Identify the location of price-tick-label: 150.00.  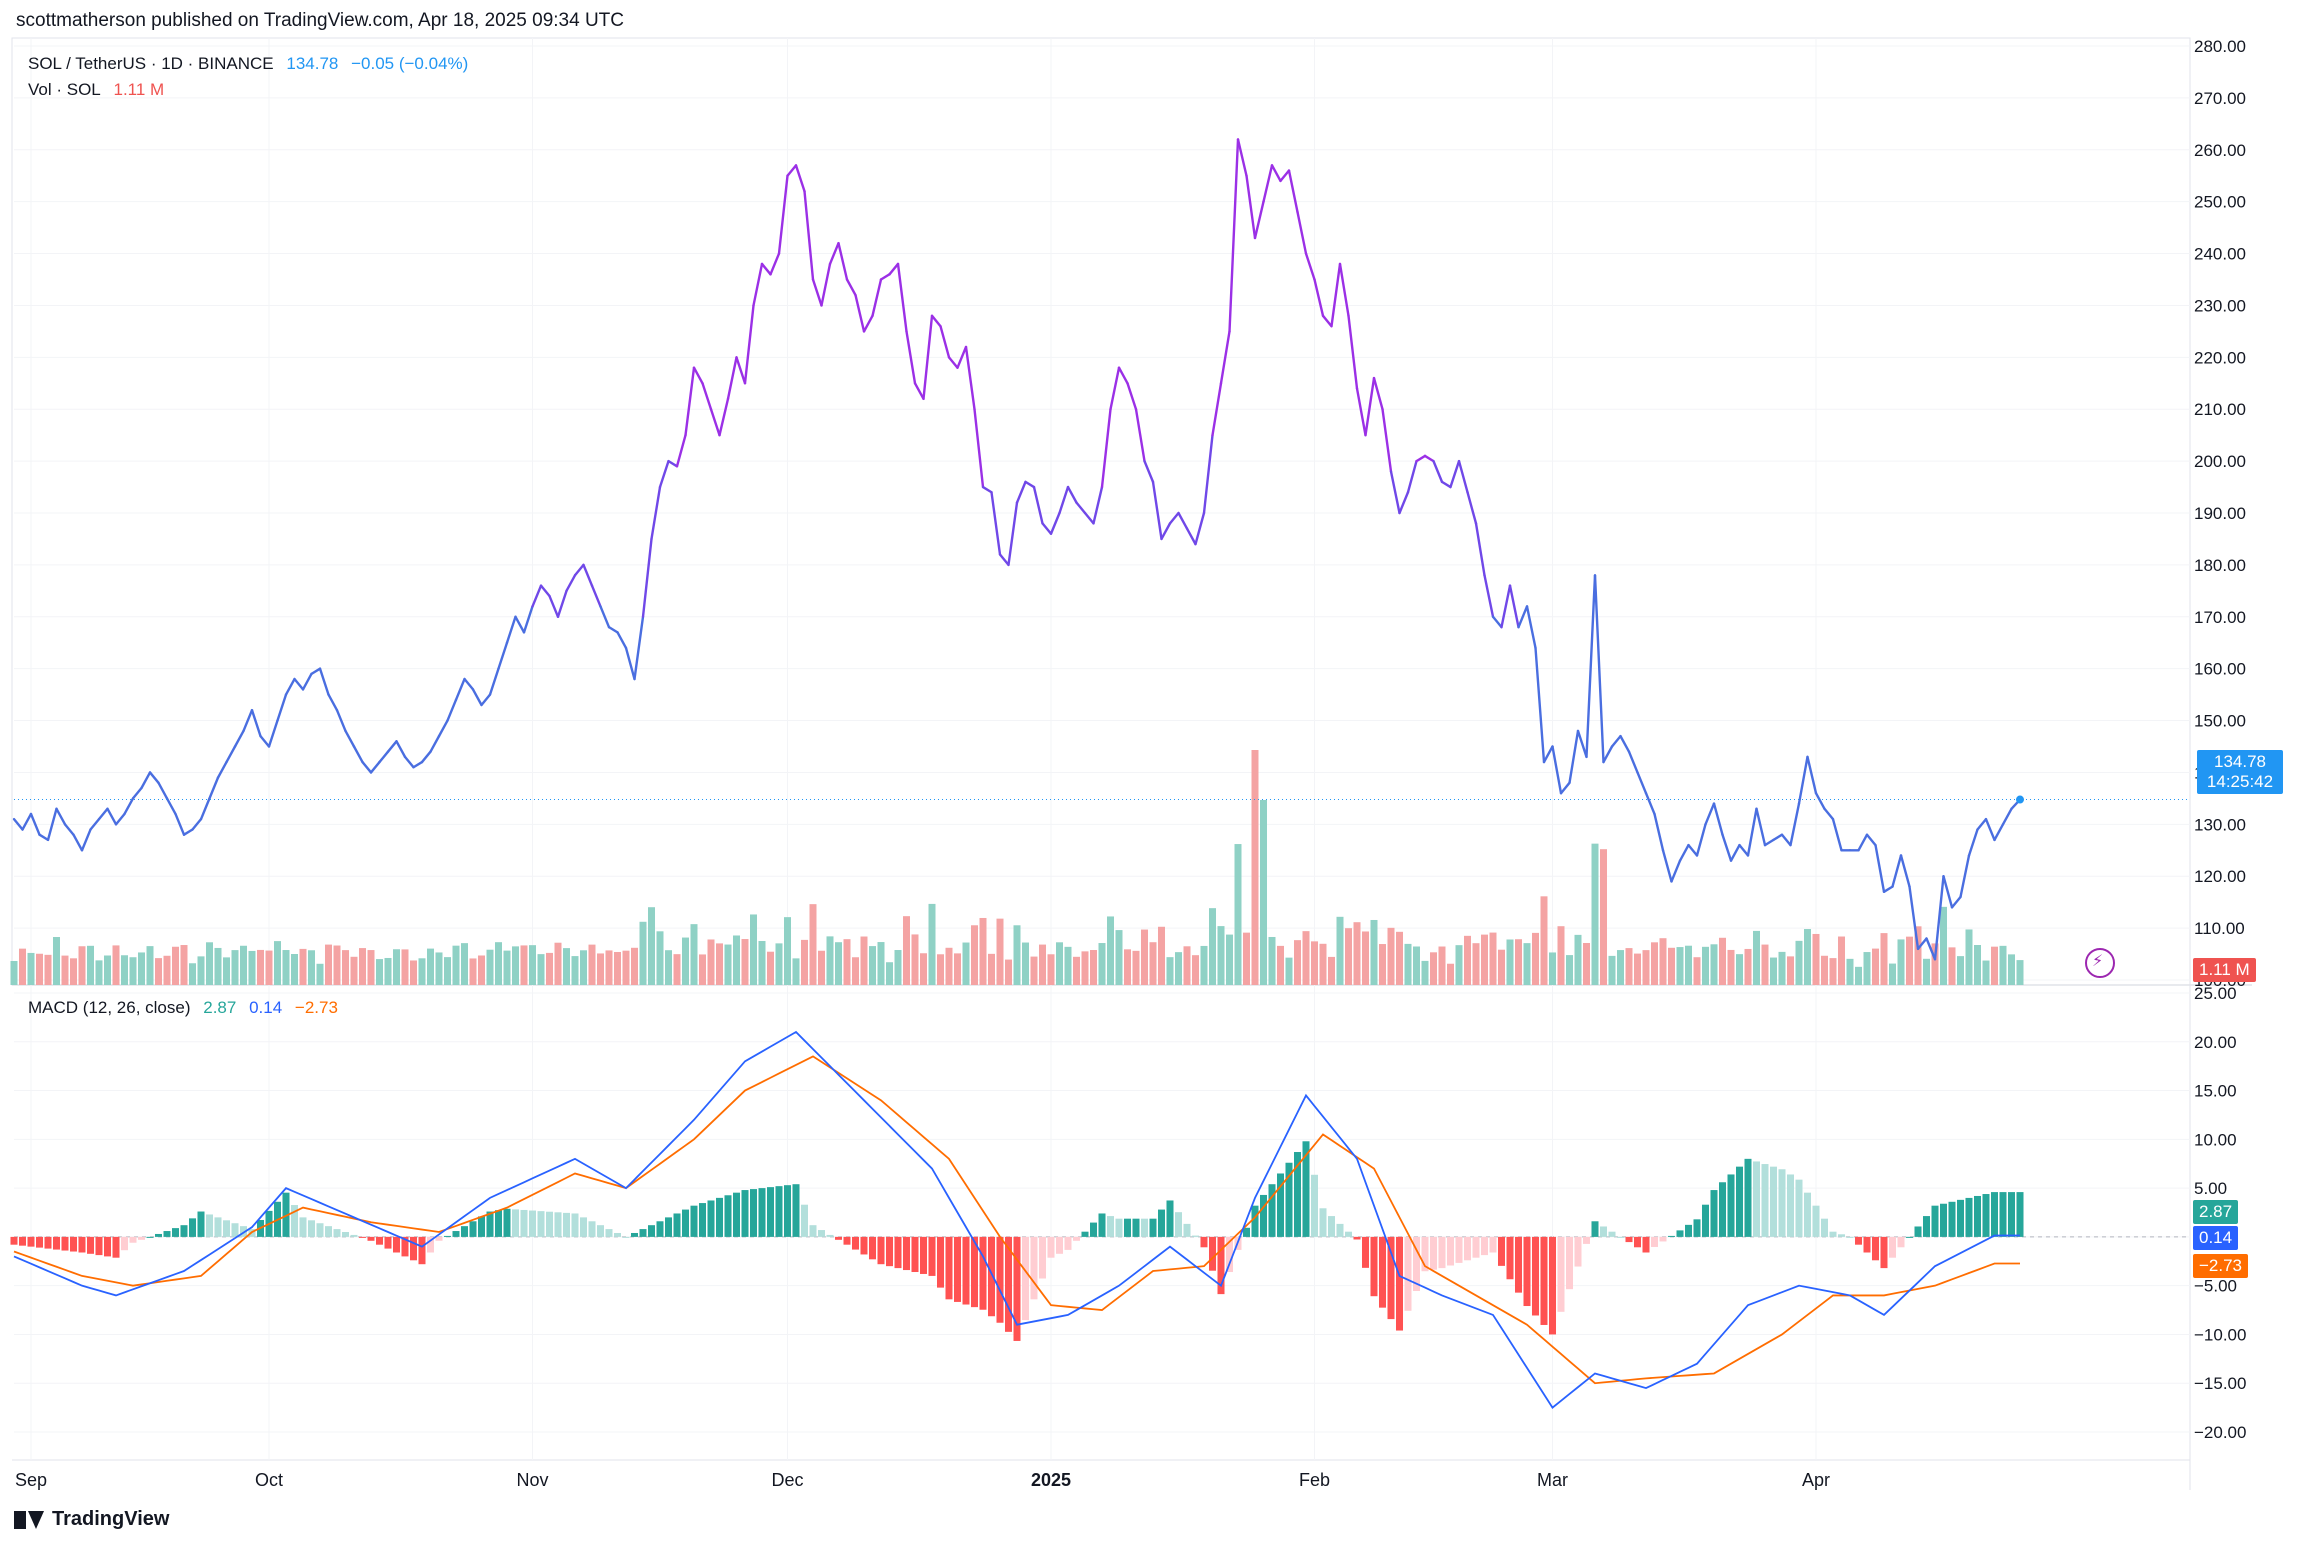
(2220, 721).